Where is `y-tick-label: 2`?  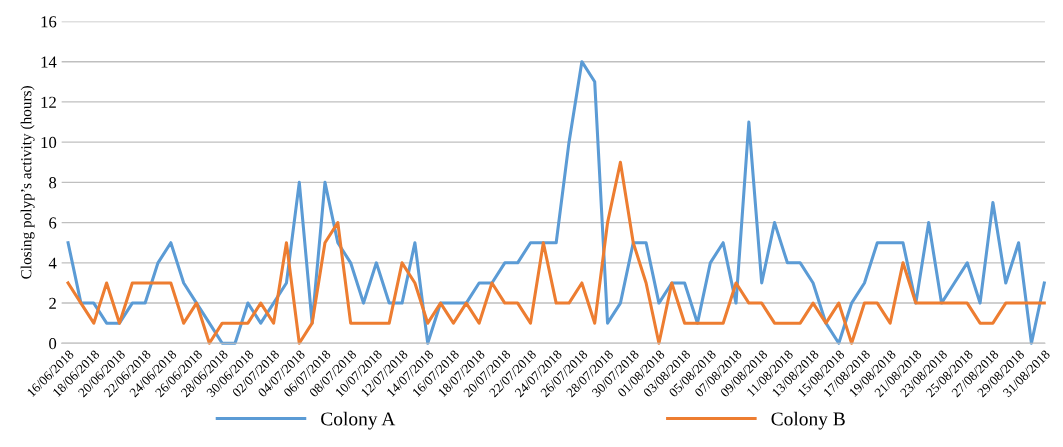
y-tick-label: 2 is located at coordinates (52, 303).